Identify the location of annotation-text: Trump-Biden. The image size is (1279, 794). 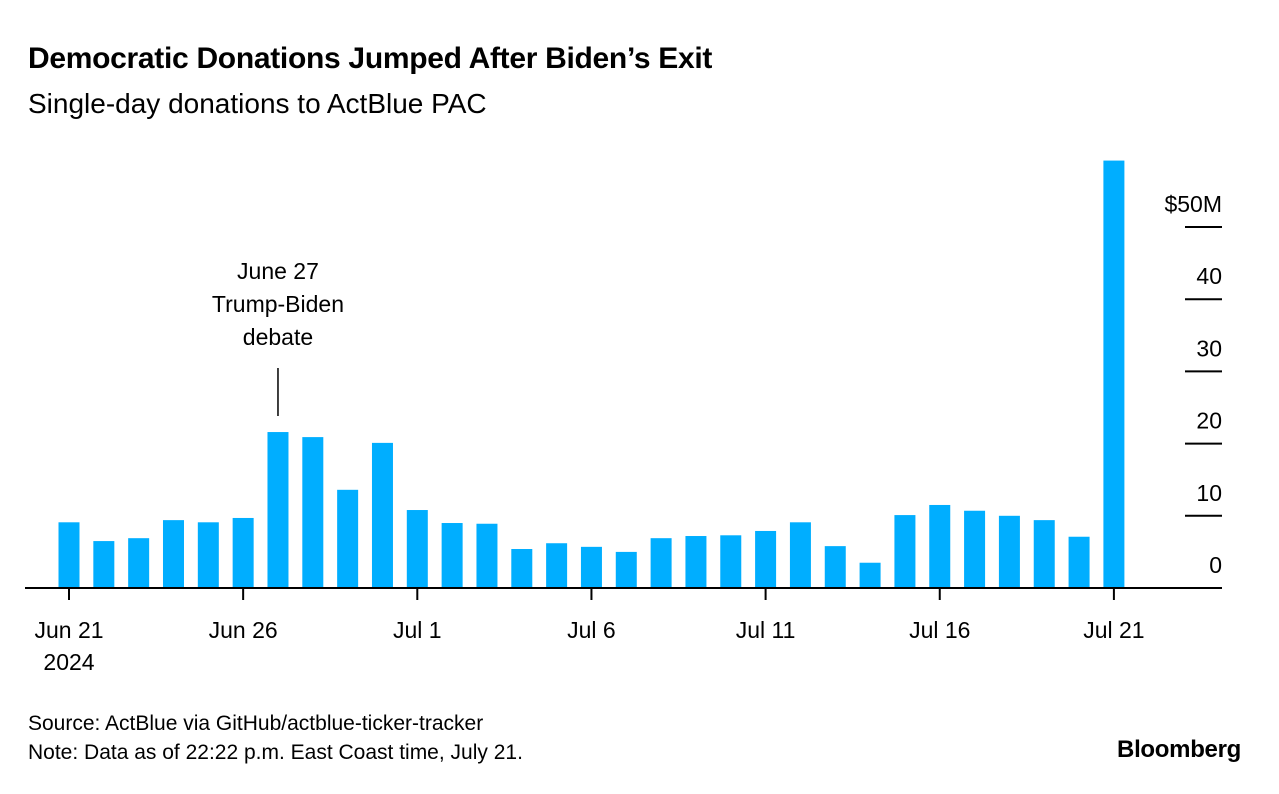
(278, 304).